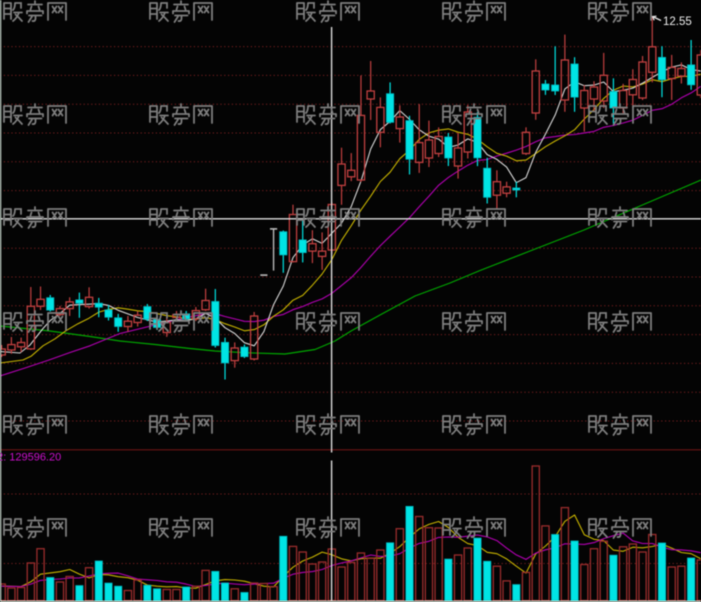 This screenshot has height=602, width=701. I want to click on svg-text: 2: 129596.20, so click(30, 458).